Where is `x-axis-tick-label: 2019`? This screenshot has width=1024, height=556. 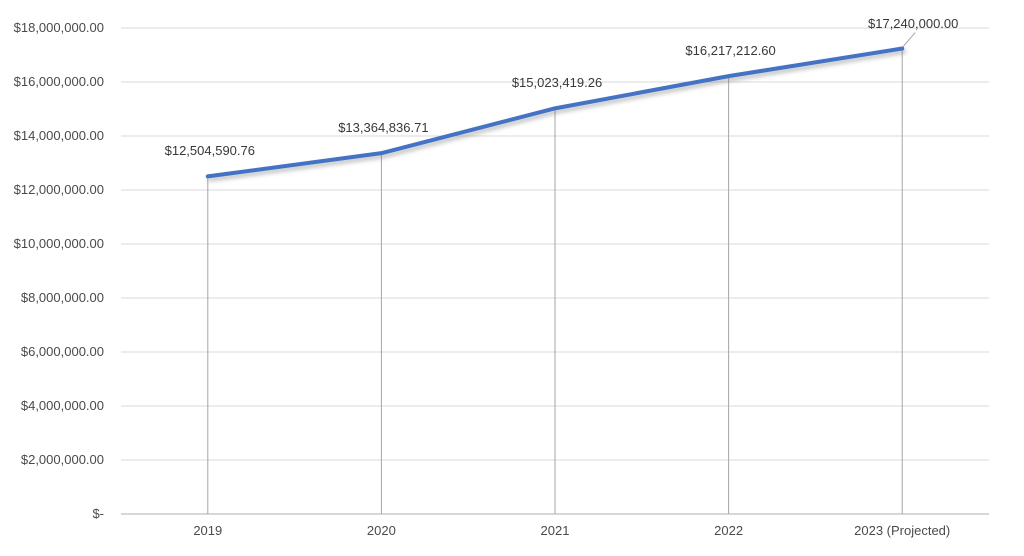 x-axis-tick-label: 2019 is located at coordinates (208, 530).